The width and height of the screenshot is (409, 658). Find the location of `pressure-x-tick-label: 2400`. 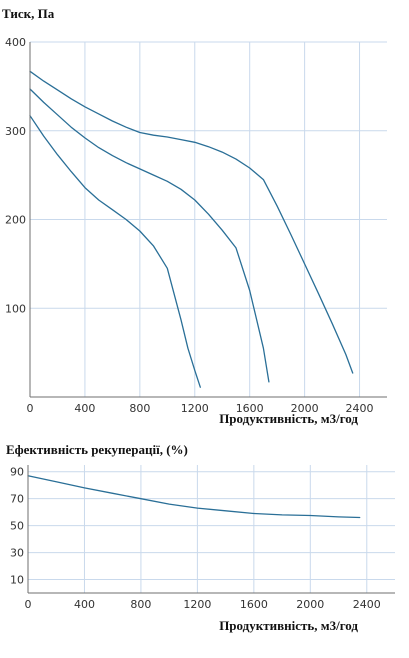

pressure-x-tick-label: 2400 is located at coordinates (360, 408).